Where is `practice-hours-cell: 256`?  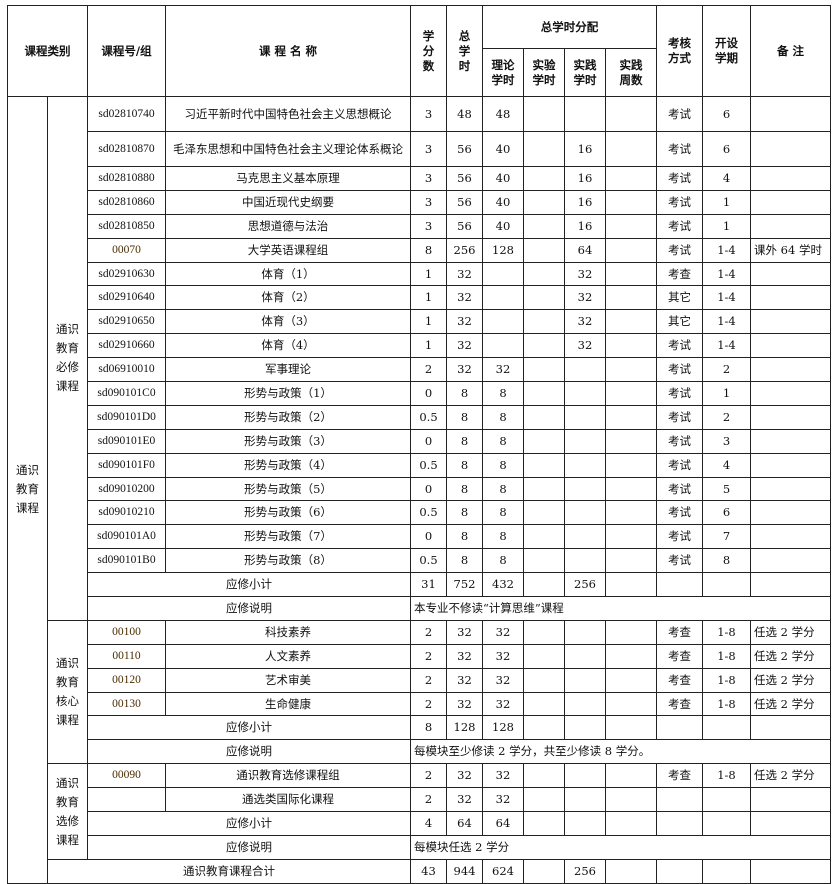 practice-hours-cell: 256 is located at coordinates (585, 871).